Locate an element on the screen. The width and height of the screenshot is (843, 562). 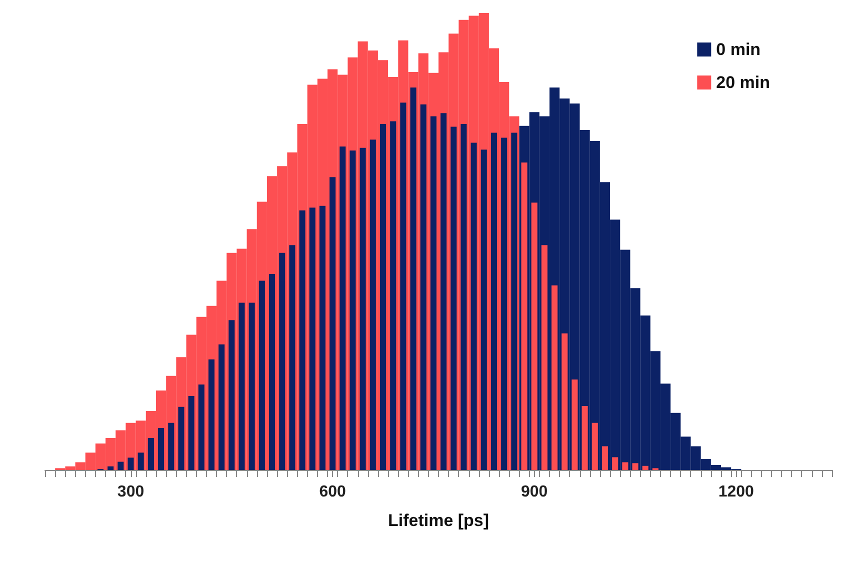
legend-label: 0 min is located at coordinates (738, 49).